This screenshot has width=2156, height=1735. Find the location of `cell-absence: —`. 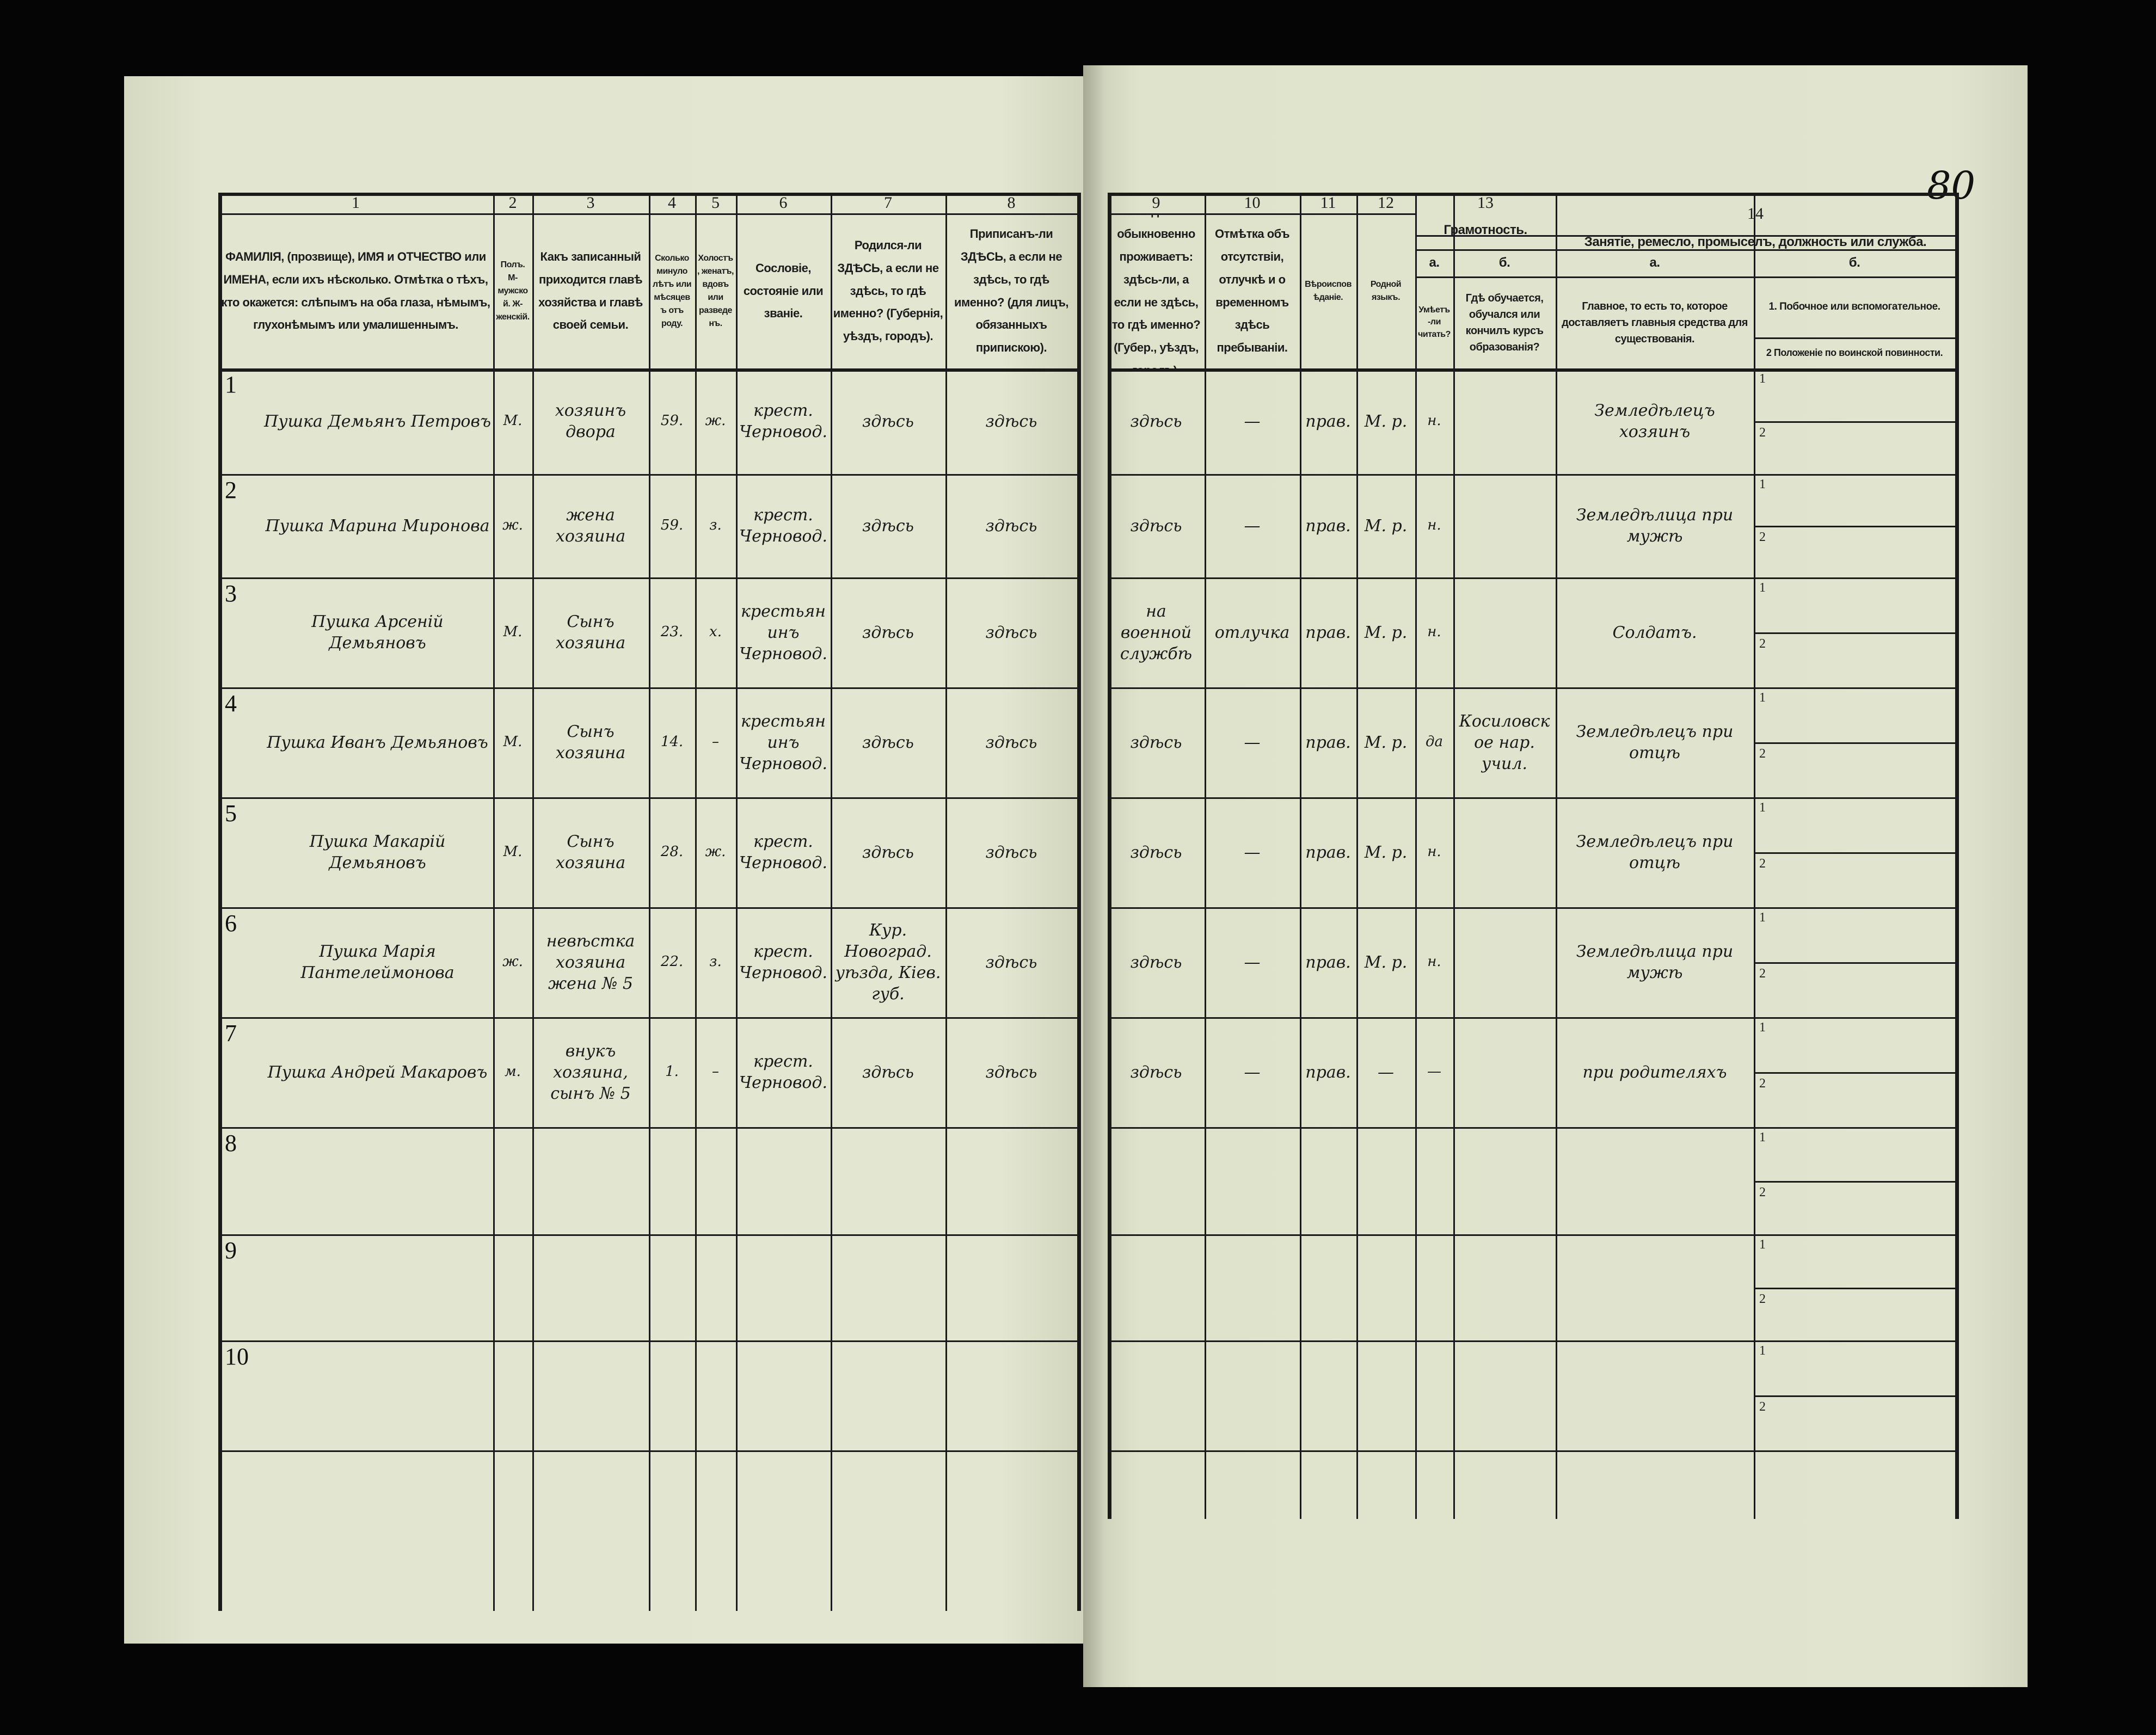

cell-absence: — is located at coordinates (1252, 852).